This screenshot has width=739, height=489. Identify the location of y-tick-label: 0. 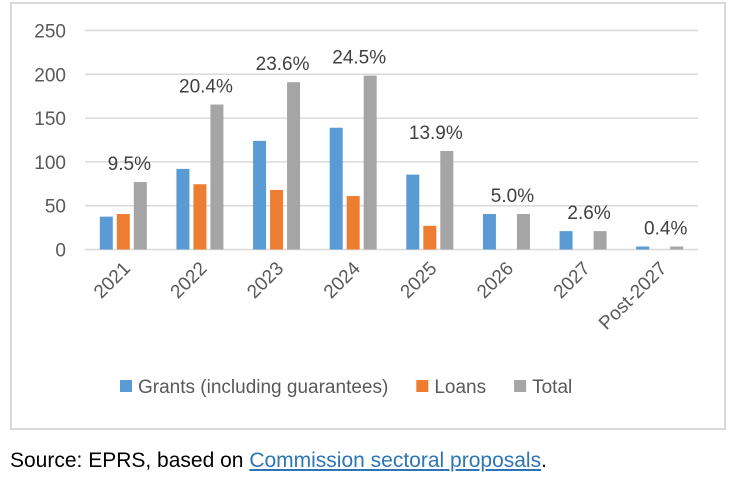
(60, 251).